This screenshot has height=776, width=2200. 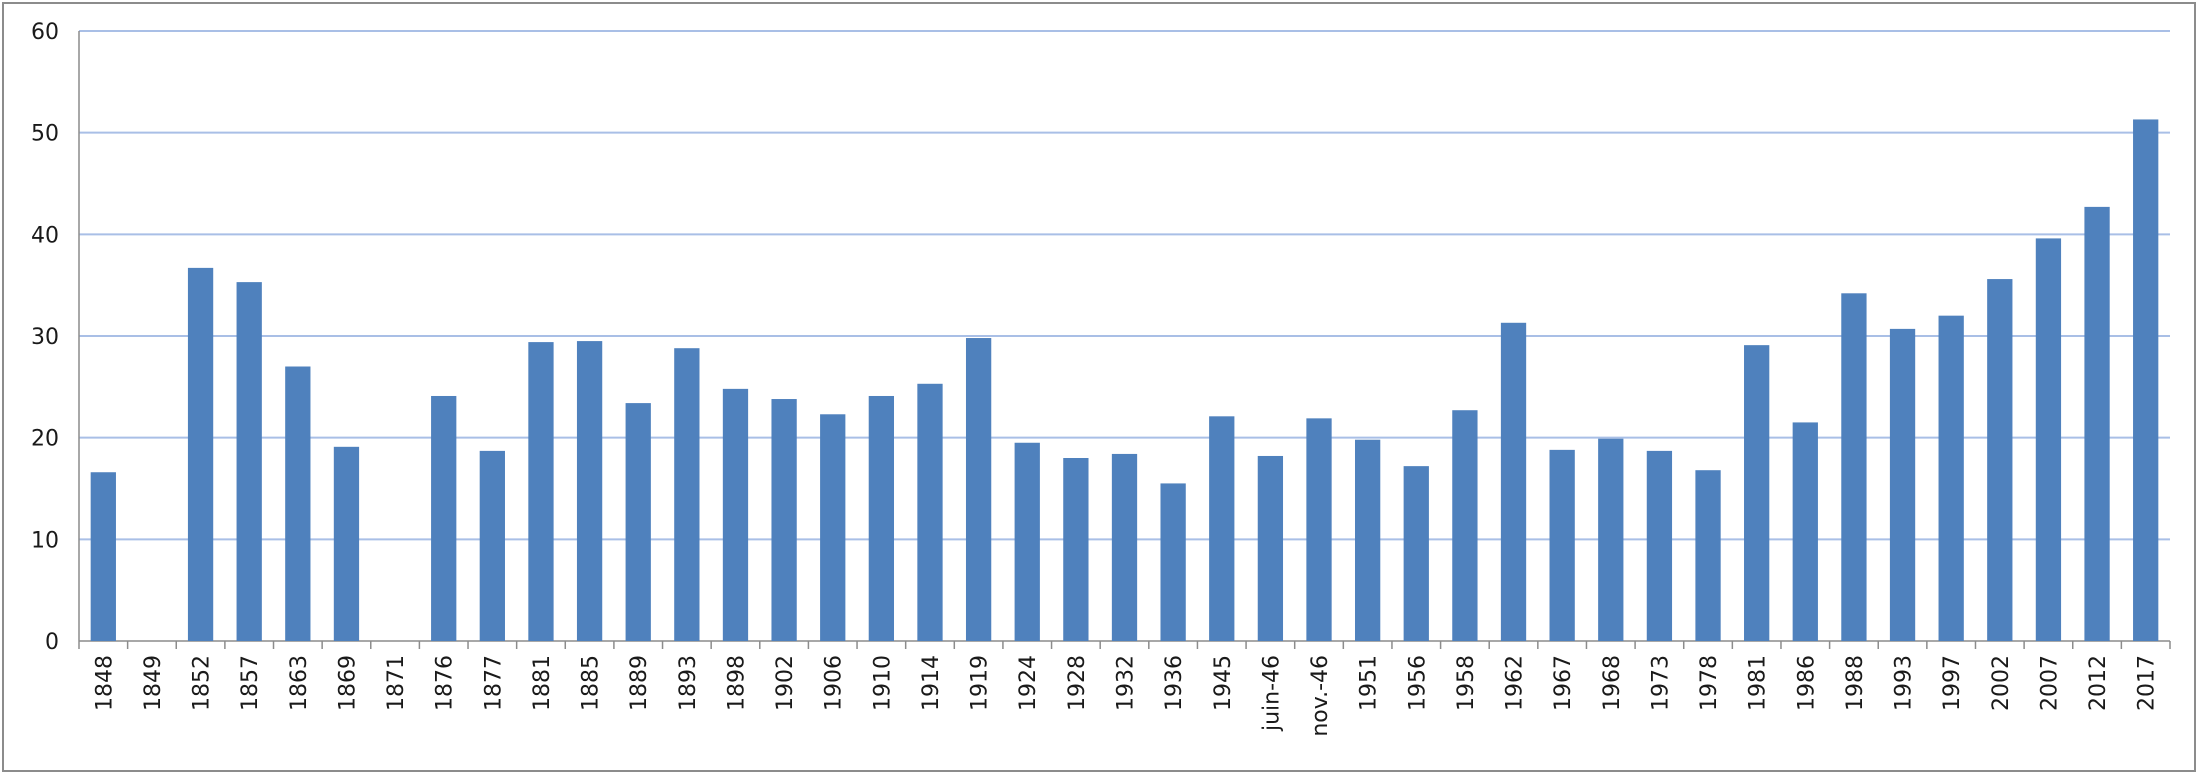 I want to click on bar-1993, so click(x=1902, y=484).